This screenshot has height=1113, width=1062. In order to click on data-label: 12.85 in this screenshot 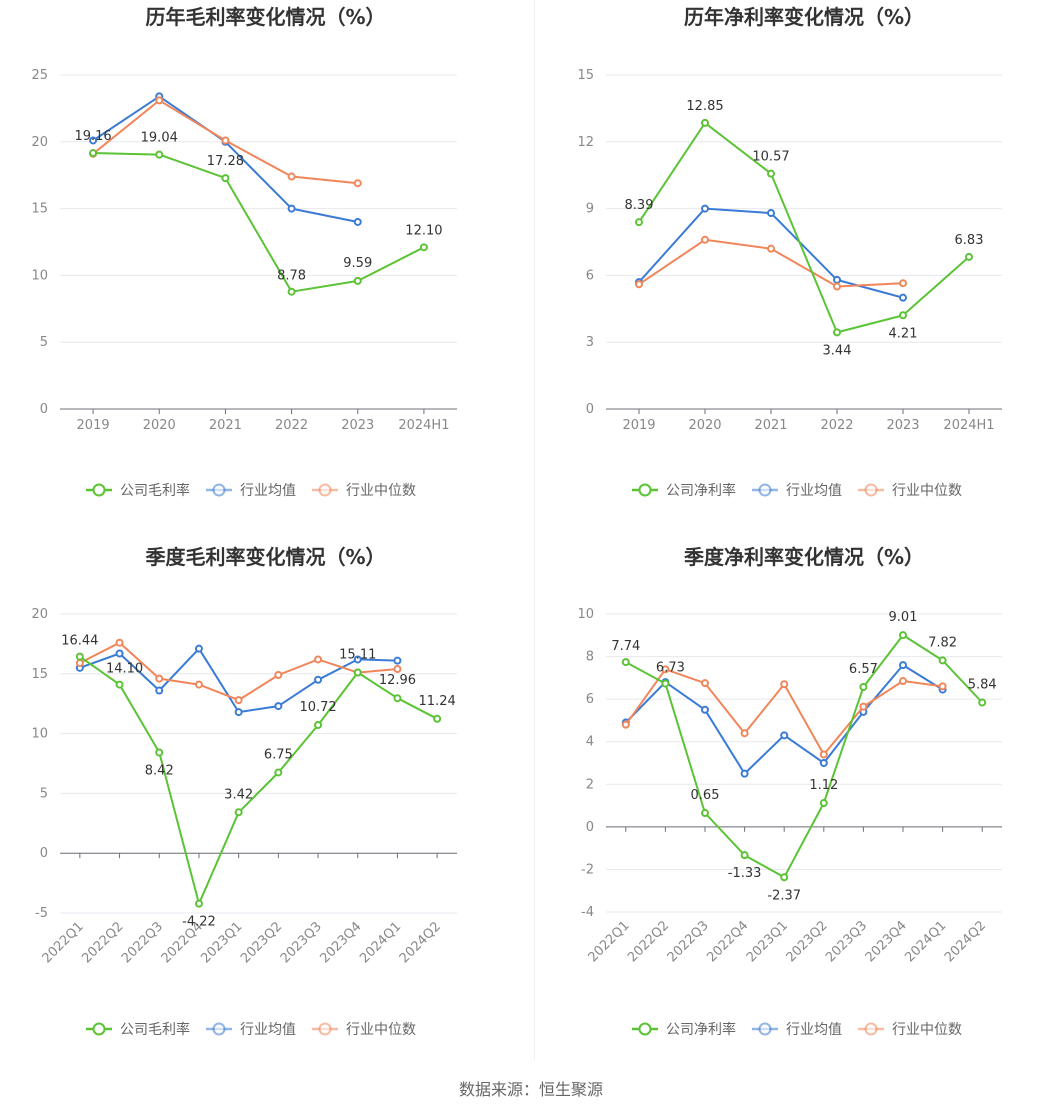, I will do `click(704, 106)`.